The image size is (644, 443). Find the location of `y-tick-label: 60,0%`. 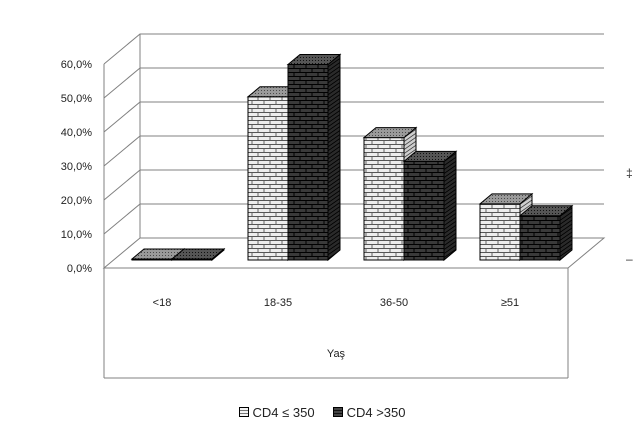

y-tick-label: 60,0% is located at coordinates (76, 65).